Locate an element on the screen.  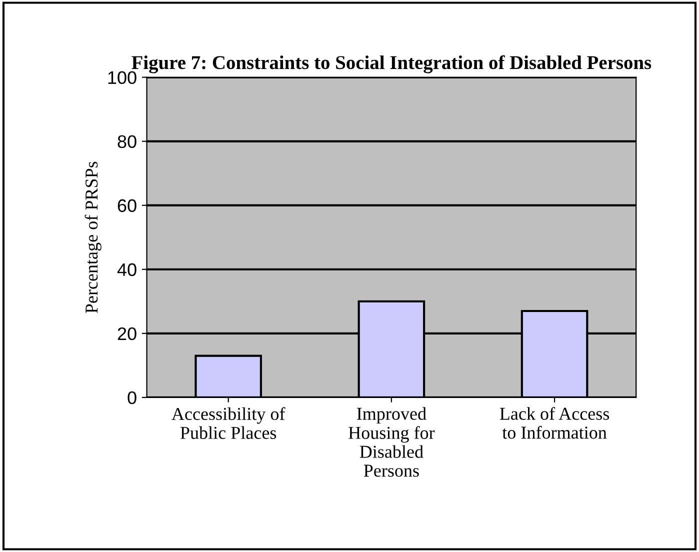
chart-title: Figure 7: Constraints to Social Integration of Disabled Persons is located at coordinates (392, 64).